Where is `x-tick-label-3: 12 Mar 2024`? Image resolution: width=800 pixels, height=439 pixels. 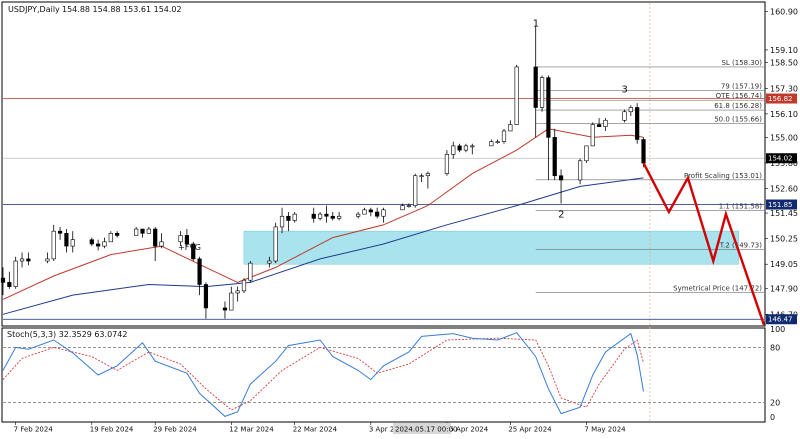 x-tick-label-3: 12 Mar 2024 is located at coordinates (251, 430).